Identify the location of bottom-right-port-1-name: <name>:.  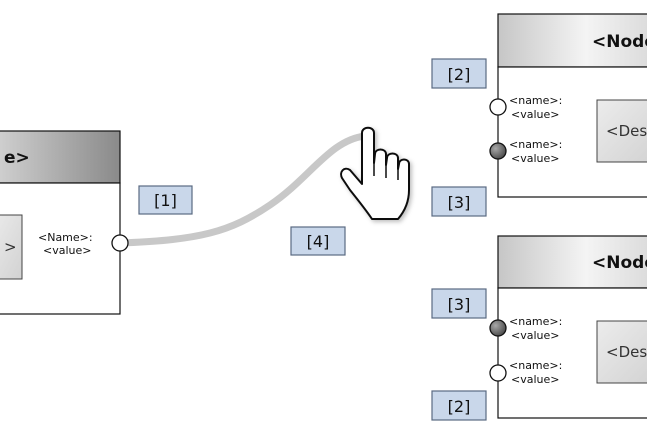
(535, 321).